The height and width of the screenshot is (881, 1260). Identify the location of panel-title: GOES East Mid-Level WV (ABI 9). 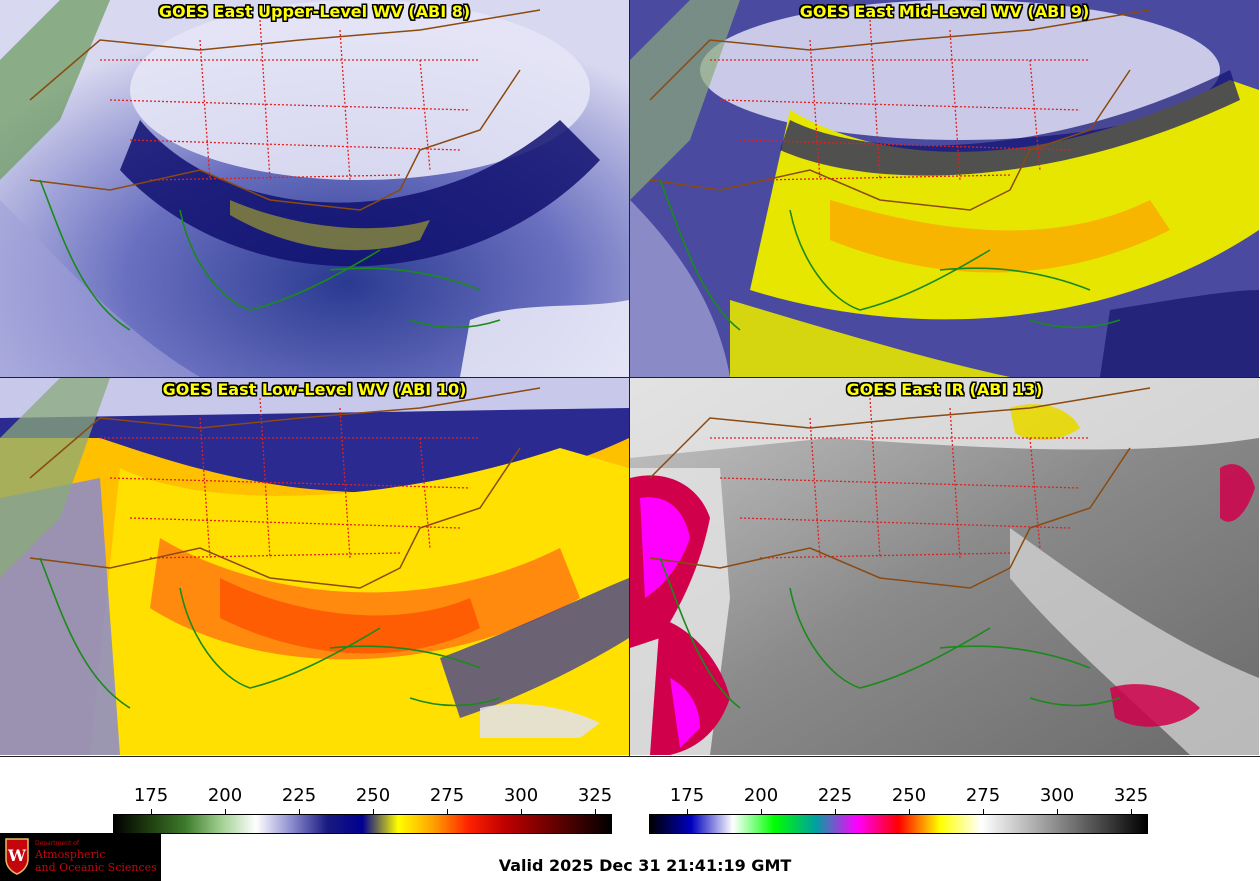
(944, 11).